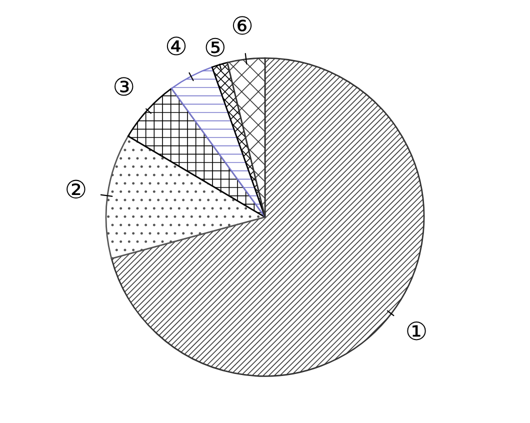 The height and width of the screenshot is (423, 530). What do you see at coordinates (124, 86) in the screenshot?
I see `slice-label: ③` at bounding box center [124, 86].